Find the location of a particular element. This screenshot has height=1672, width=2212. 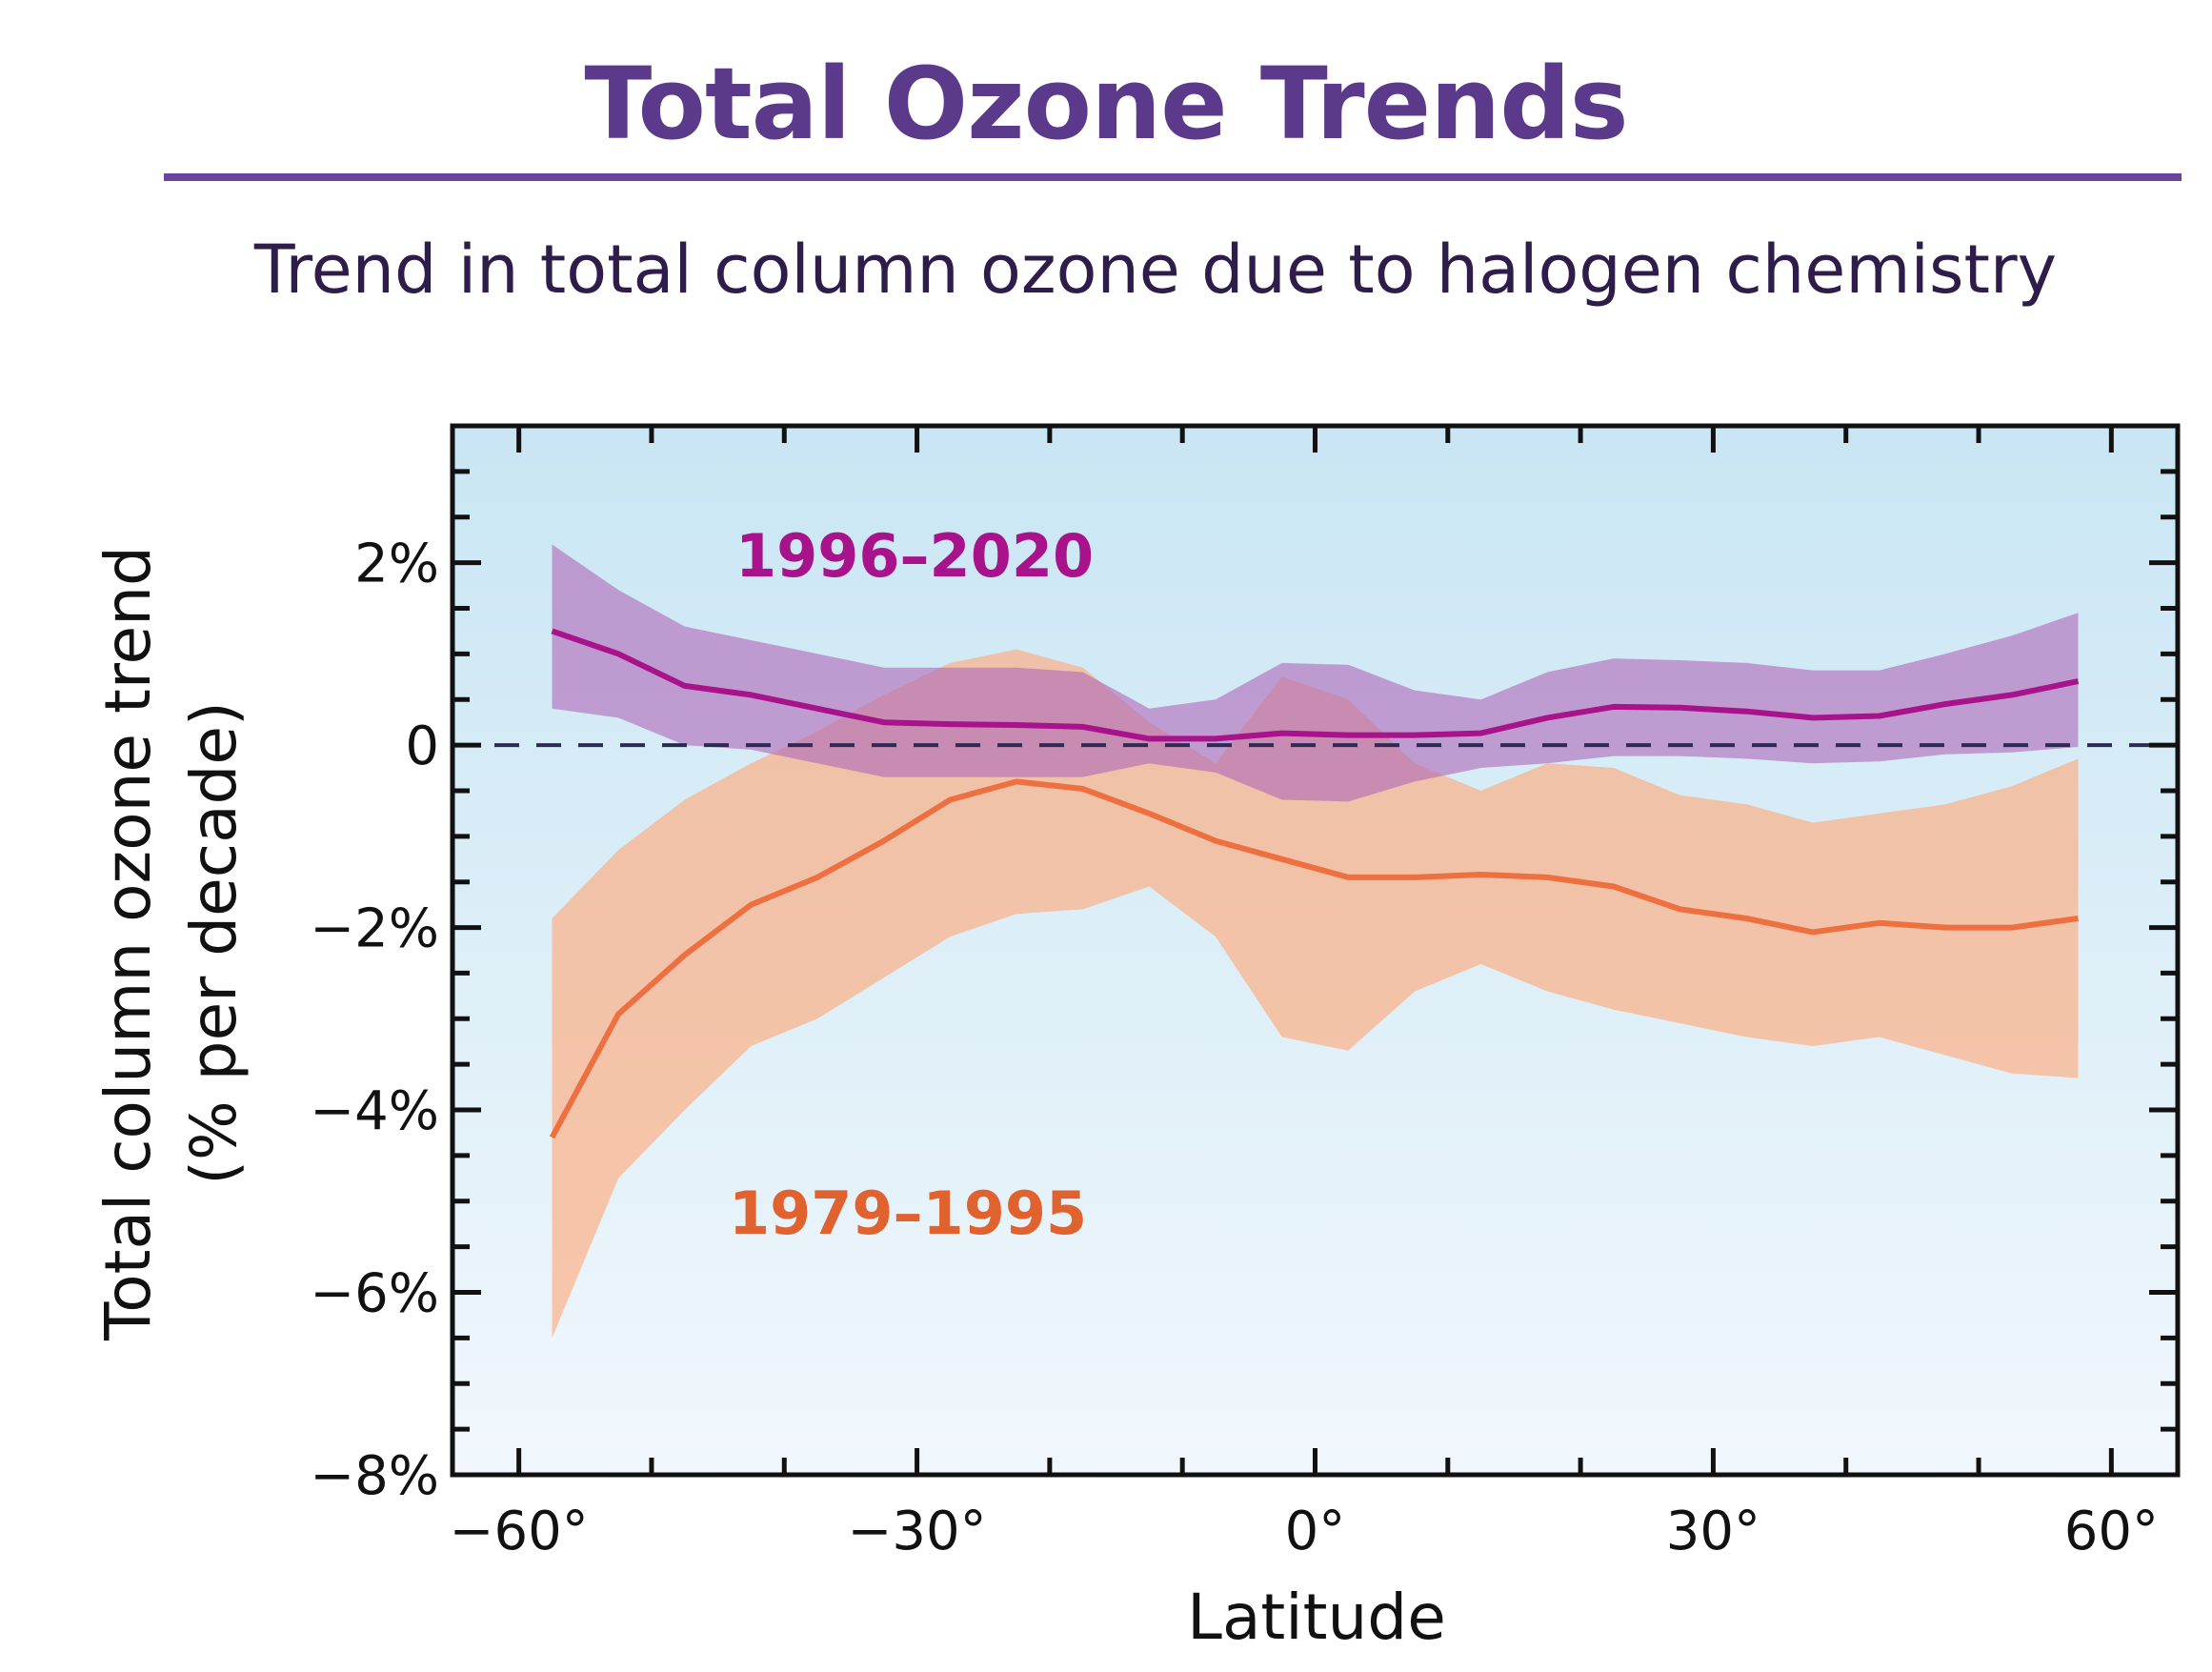

x-axis-title: Latitude is located at coordinates (1316, 1618).